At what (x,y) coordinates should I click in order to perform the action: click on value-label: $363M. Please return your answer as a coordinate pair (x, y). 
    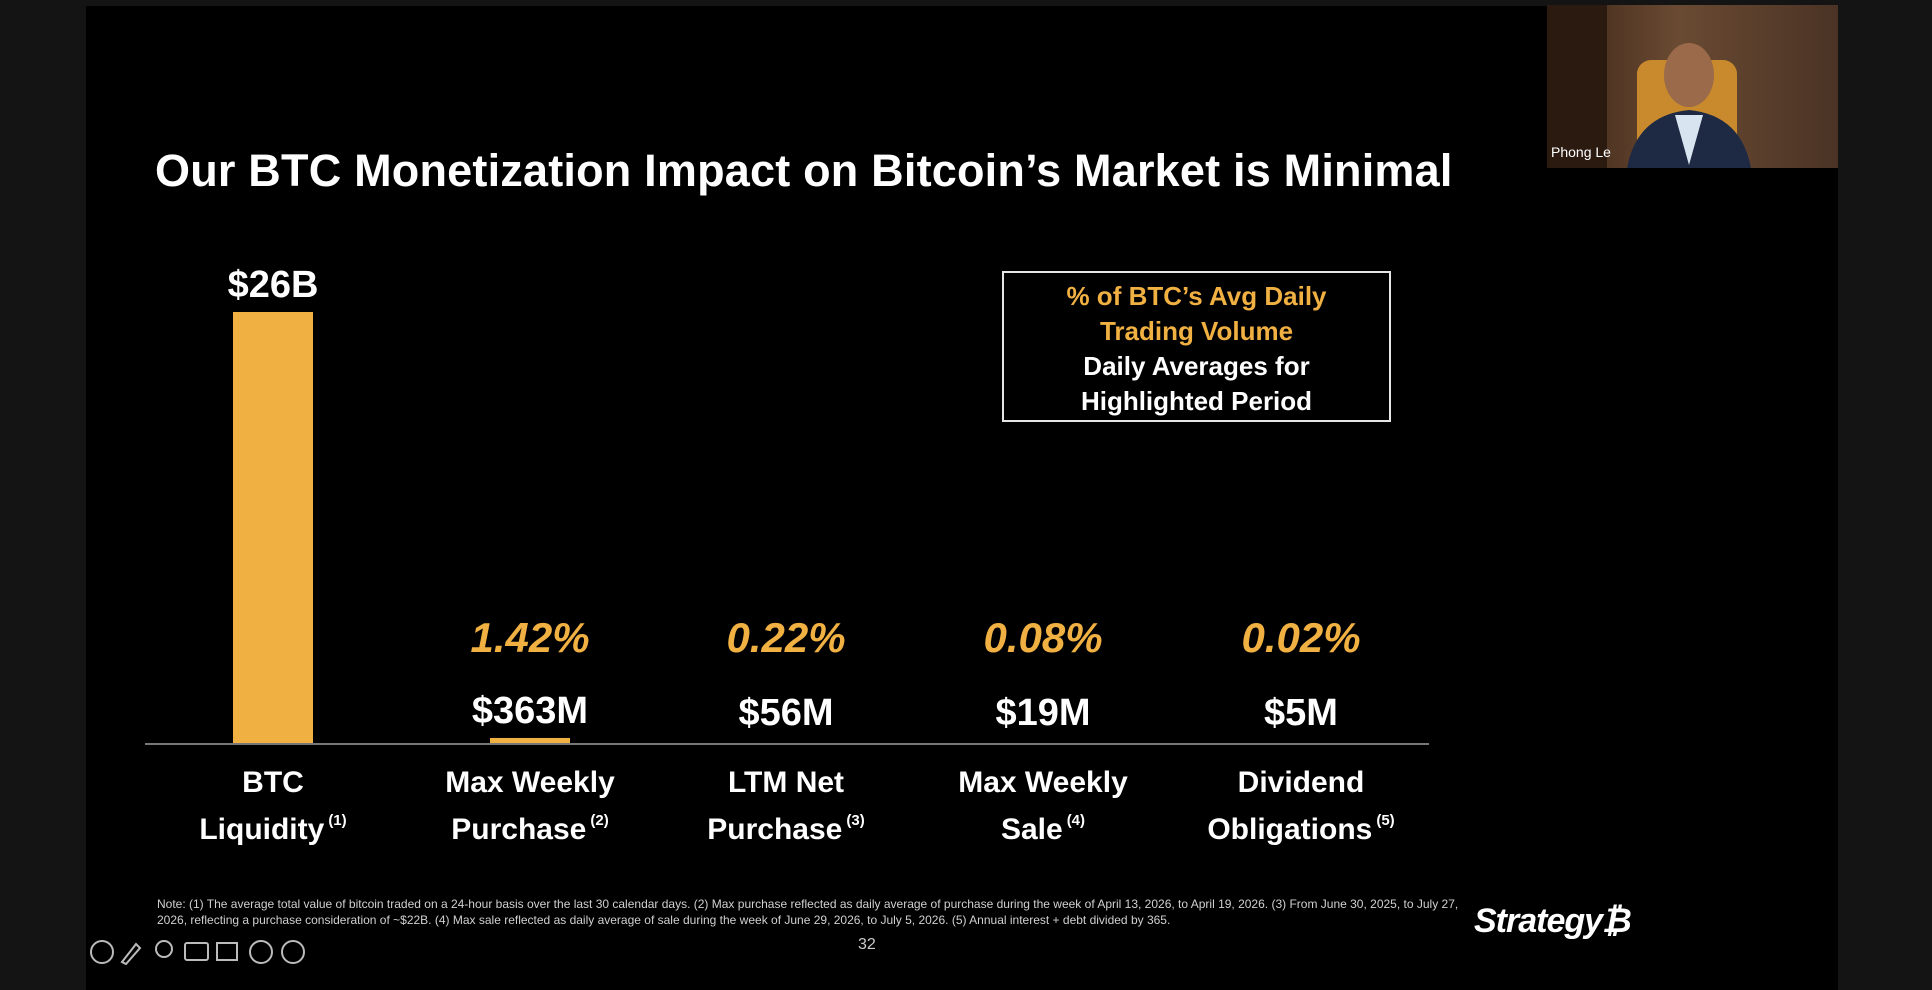
    Looking at the image, I should click on (530, 710).